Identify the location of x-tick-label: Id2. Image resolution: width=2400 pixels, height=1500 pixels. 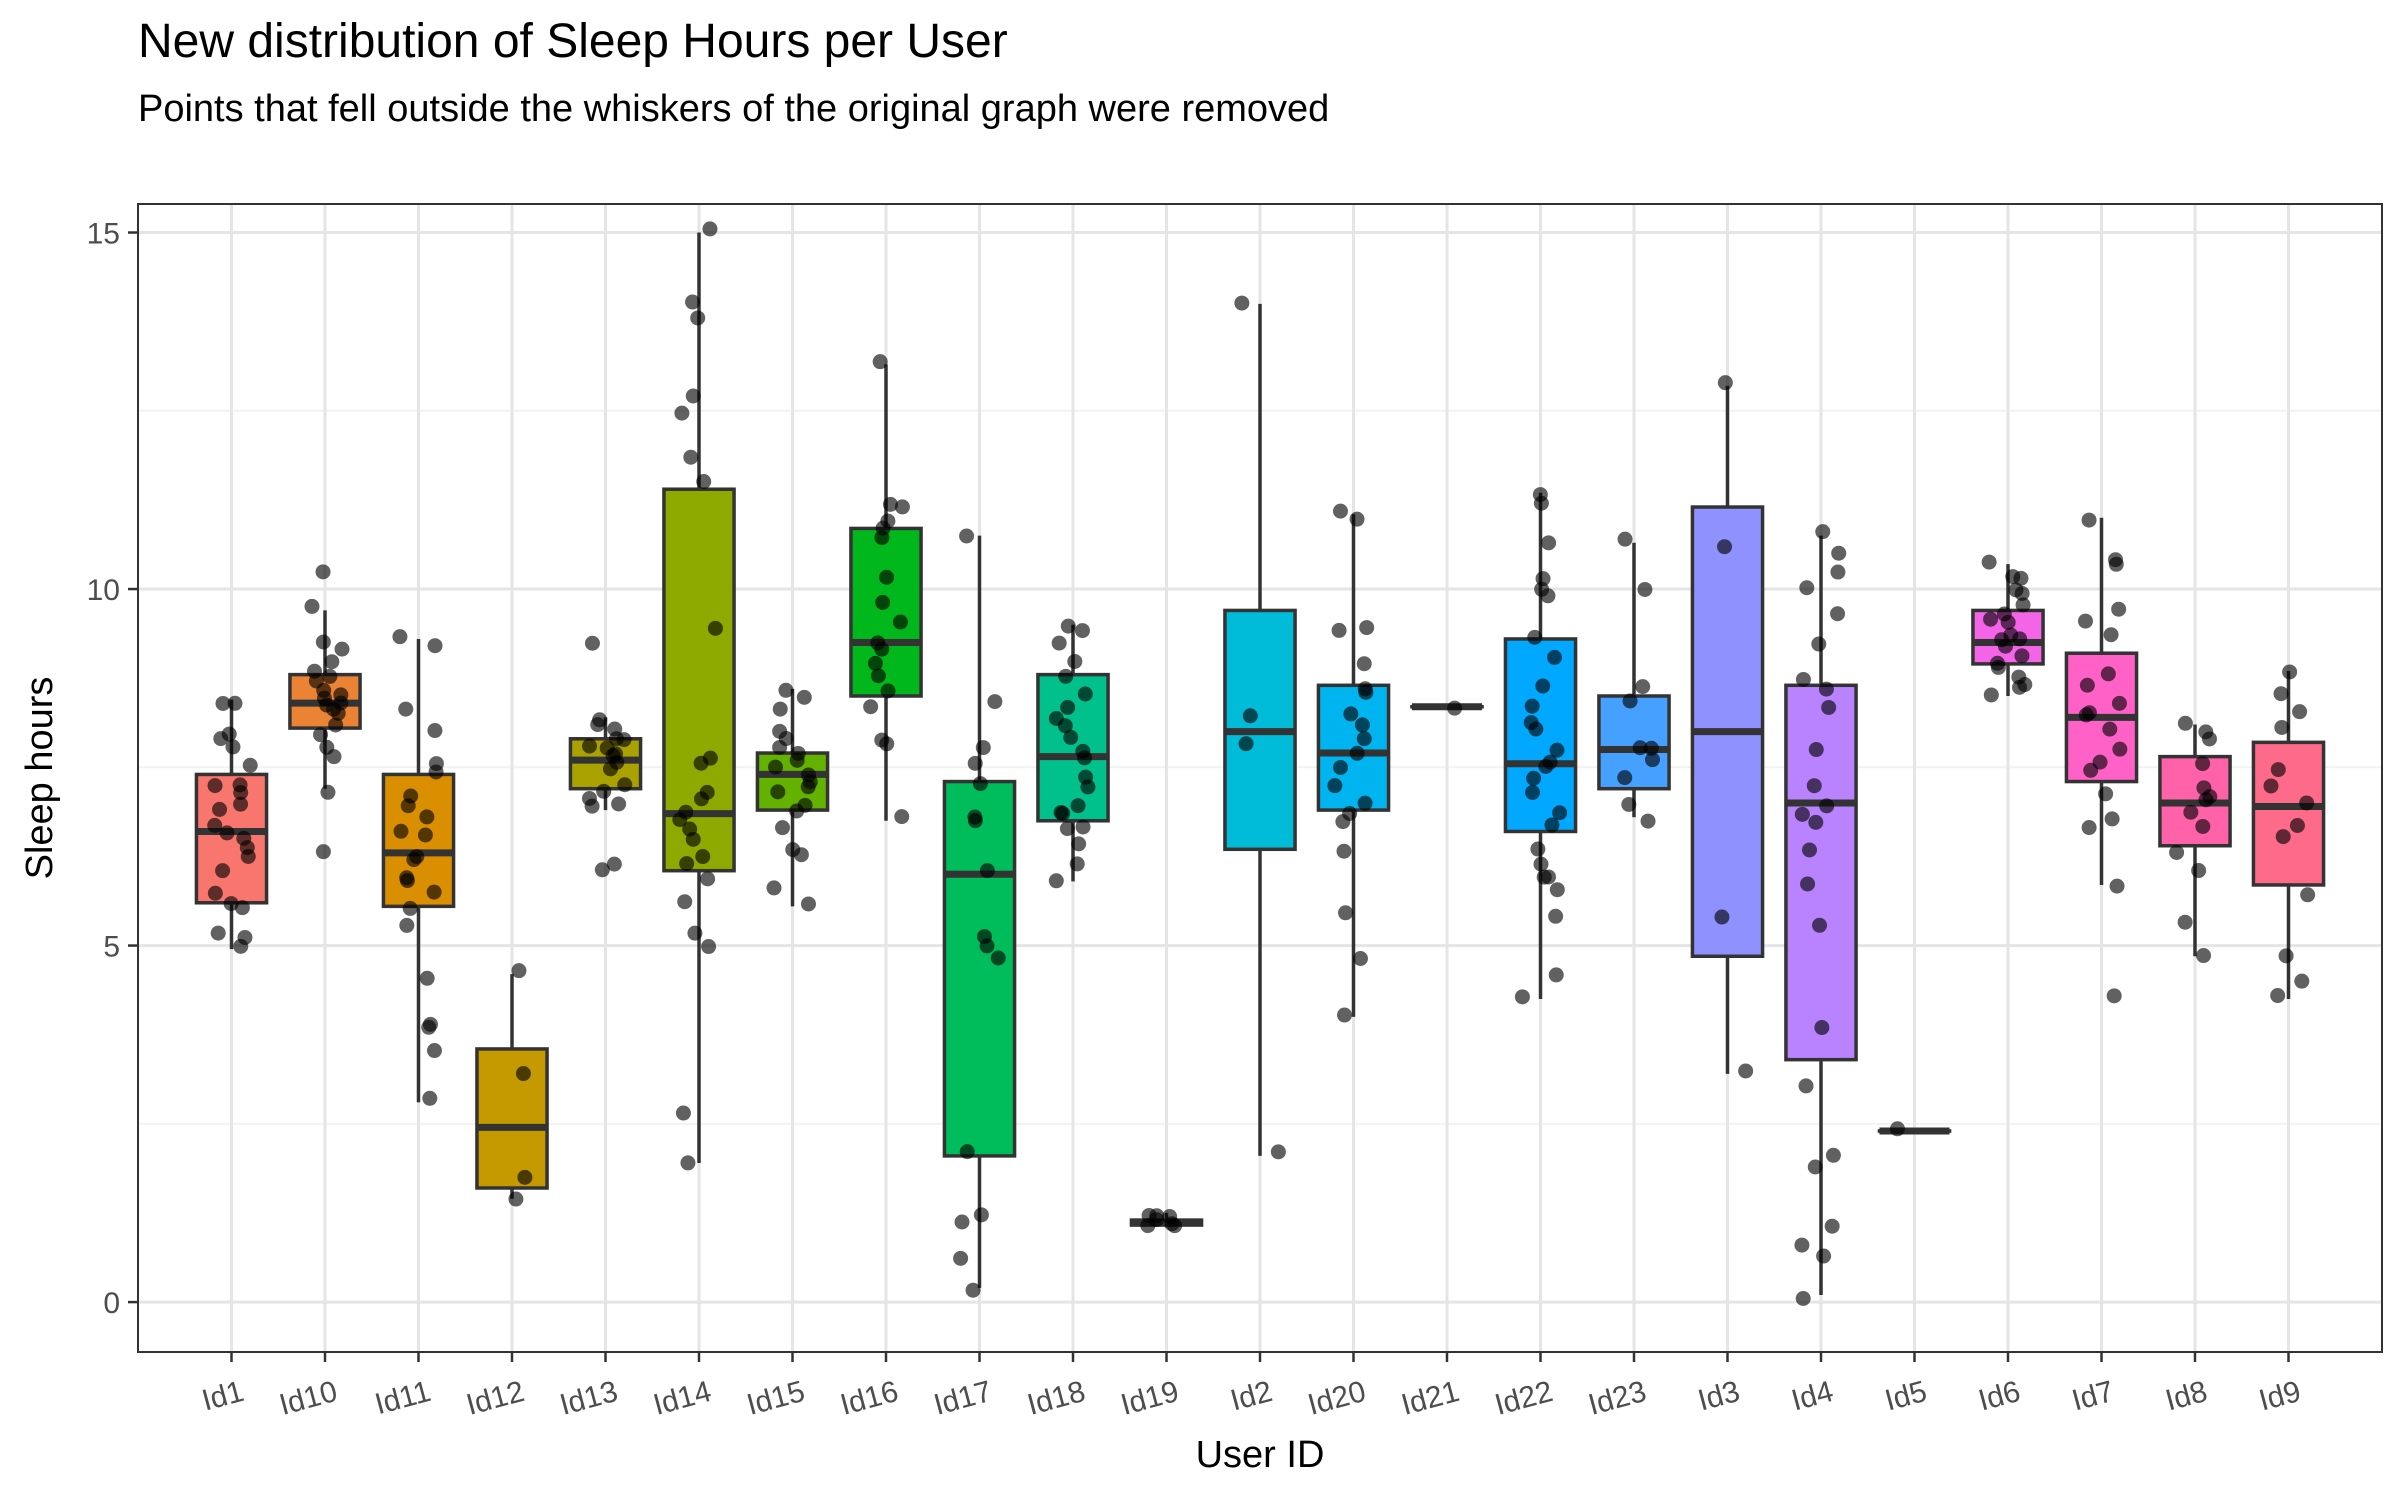
(1251, 1396).